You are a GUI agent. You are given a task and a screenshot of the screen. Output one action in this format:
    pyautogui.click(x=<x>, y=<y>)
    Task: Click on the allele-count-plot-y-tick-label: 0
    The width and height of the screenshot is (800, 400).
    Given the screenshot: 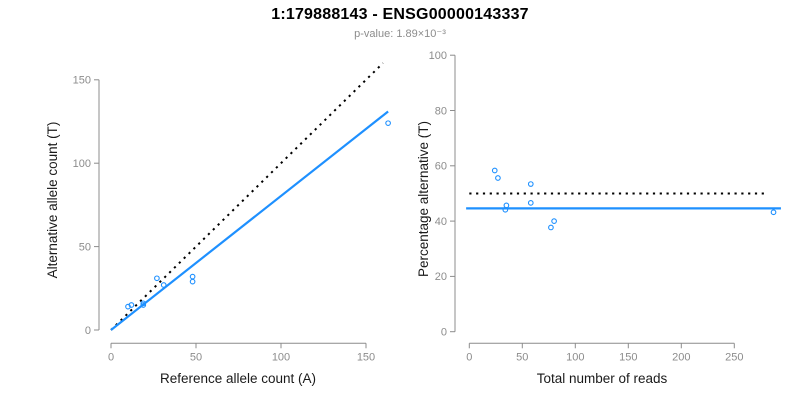 What is the action you would take?
    pyautogui.click(x=88, y=331)
    